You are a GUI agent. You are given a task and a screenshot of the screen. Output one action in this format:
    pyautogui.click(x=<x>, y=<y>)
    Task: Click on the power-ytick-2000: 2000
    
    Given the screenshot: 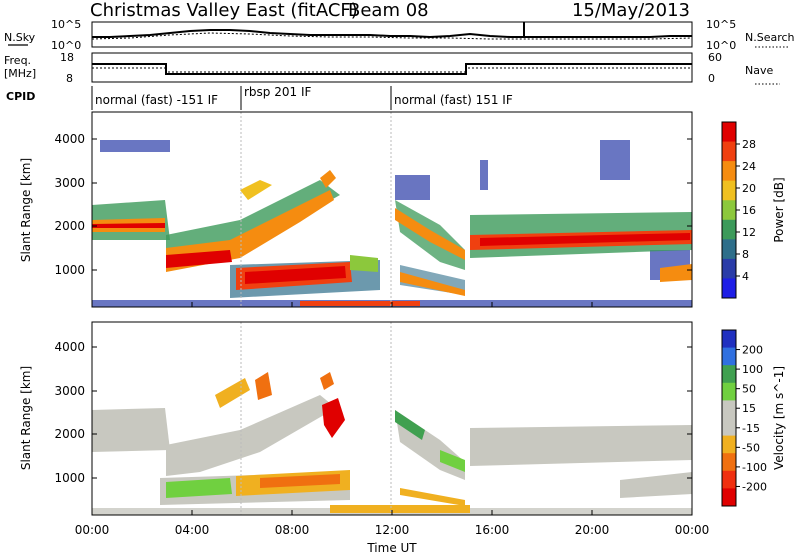 What is the action you would take?
    pyautogui.click(x=69, y=226)
    